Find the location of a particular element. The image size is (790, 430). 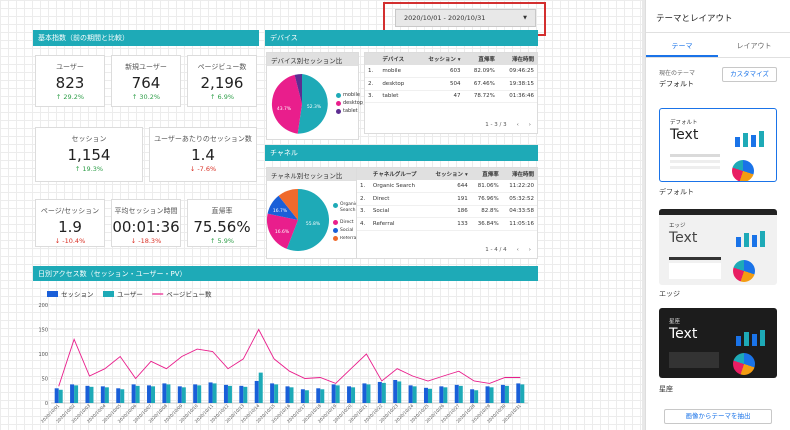

legend-item: Social is located at coordinates (346, 230).